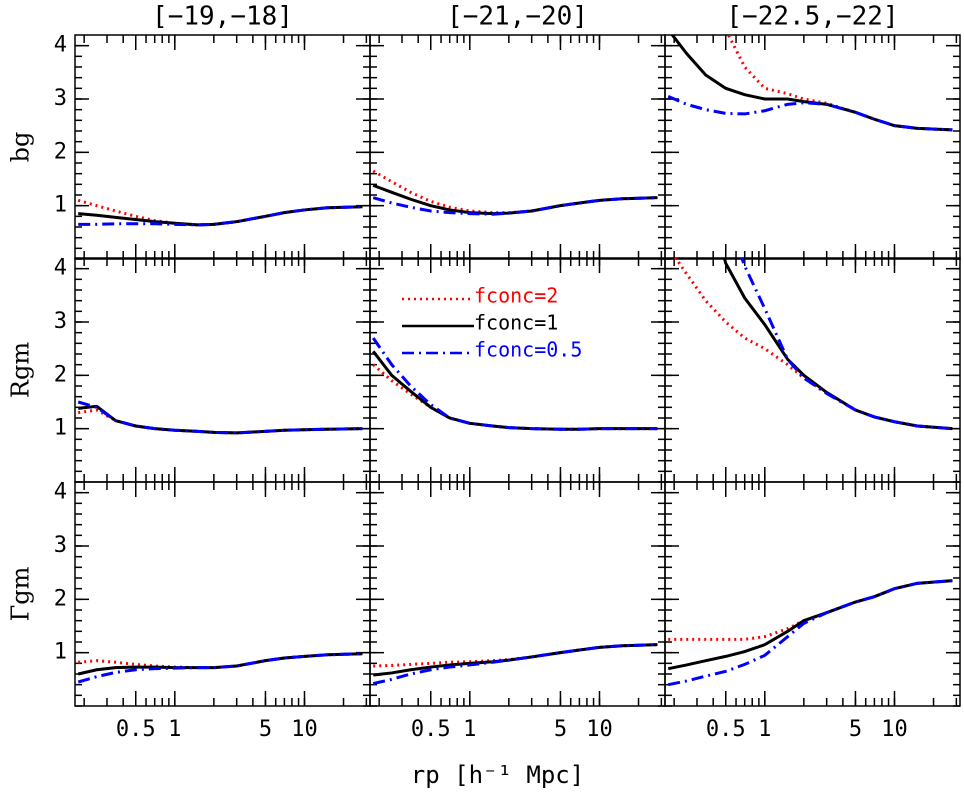 The image size is (964, 801). What do you see at coordinates (497, 775) in the screenshot?
I see `x-axis-label: rp [h⁻¹ Mpc]` at bounding box center [497, 775].